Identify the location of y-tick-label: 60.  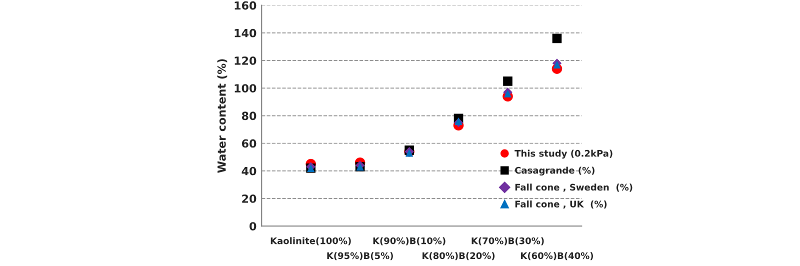
(249, 143).